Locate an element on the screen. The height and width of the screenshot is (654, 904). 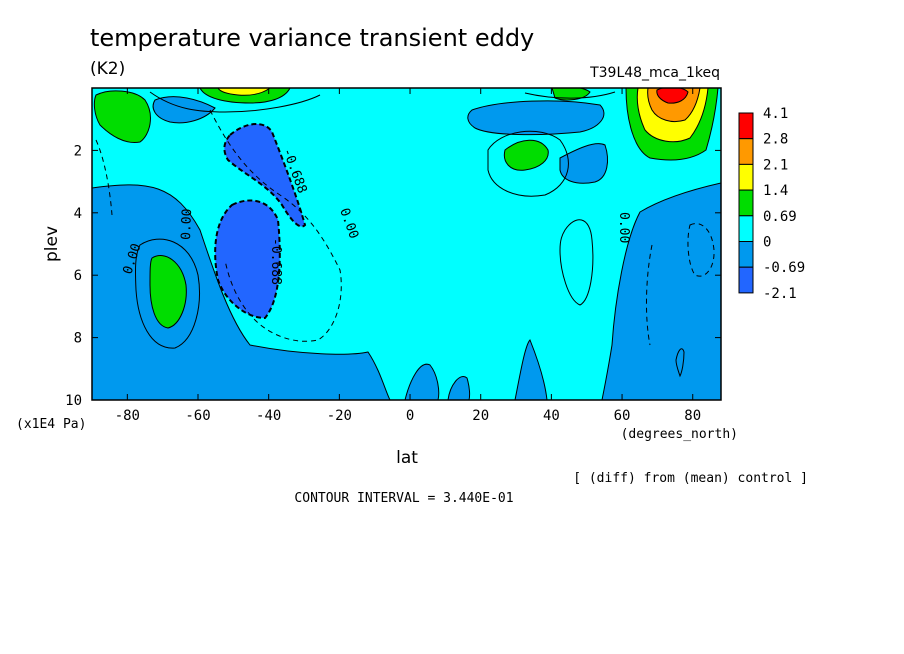
contour-dashed-south is located at coordinates (275, 225).